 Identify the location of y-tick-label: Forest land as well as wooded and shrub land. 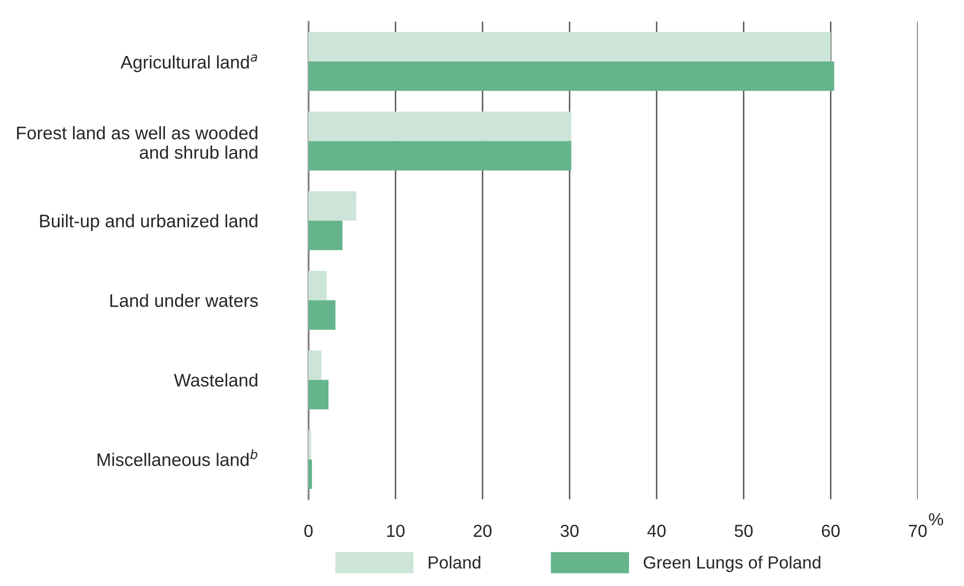
(137, 142).